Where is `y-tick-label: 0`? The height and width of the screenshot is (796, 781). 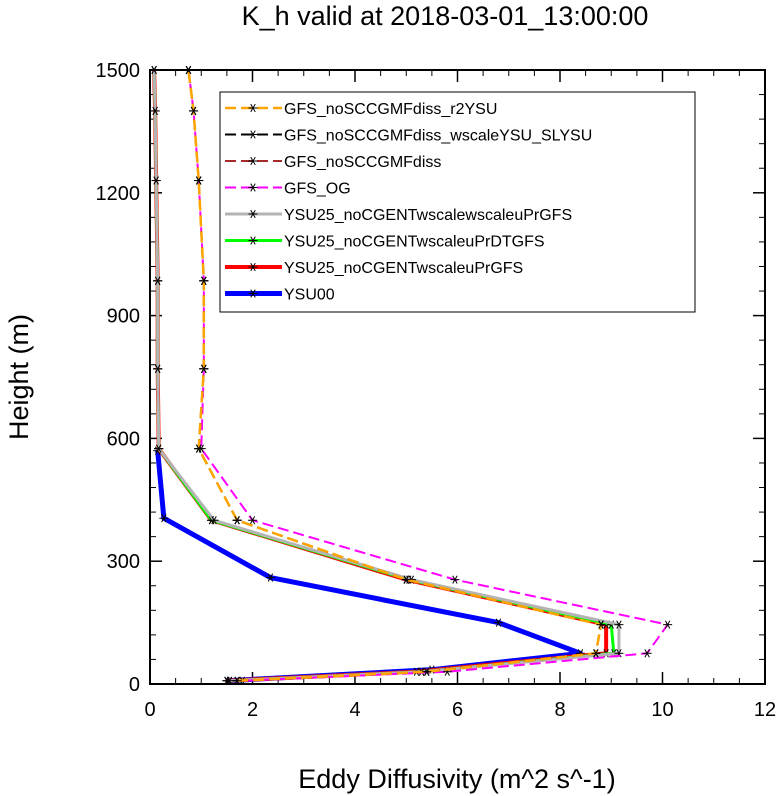
y-tick-label: 0 is located at coordinates (134, 685).